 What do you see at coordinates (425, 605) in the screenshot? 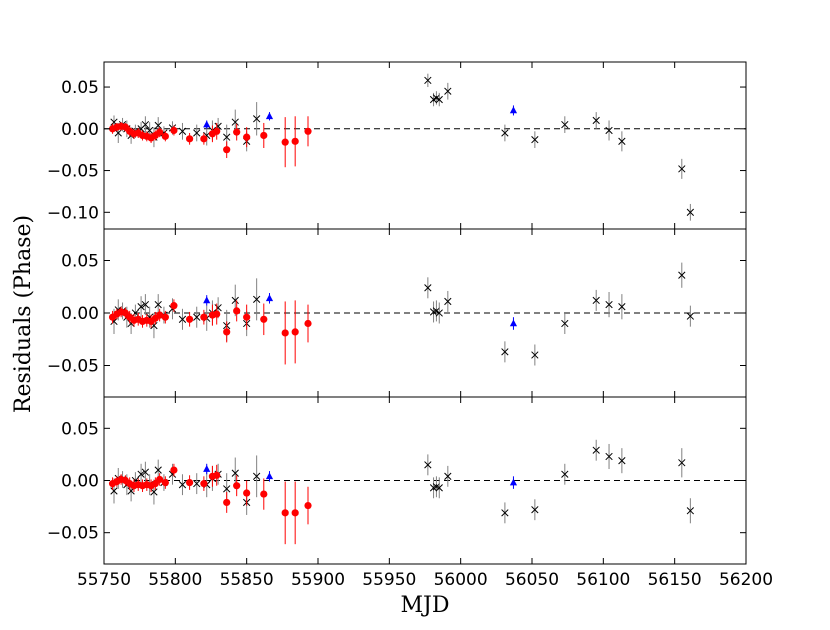
I see `x-axis-title: MJD` at bounding box center [425, 605].